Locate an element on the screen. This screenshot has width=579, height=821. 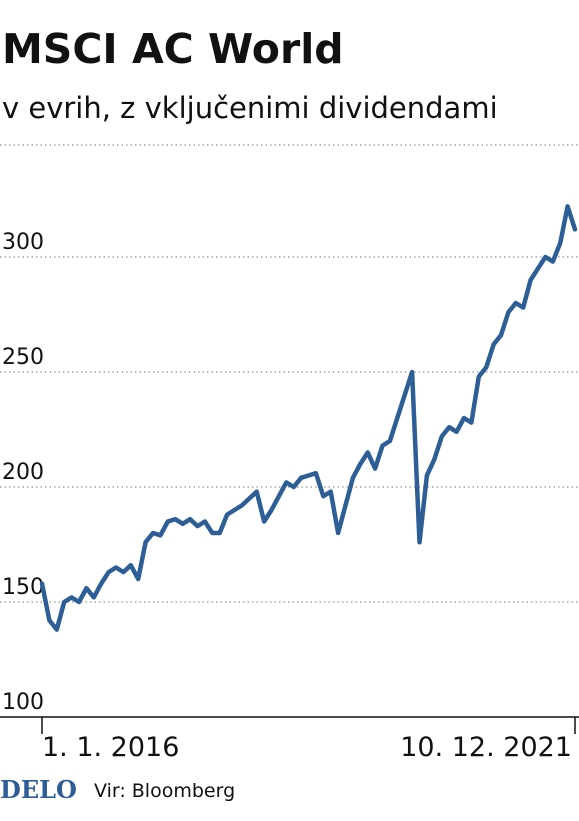
chart-title: MSCI AC World is located at coordinates (173, 49).